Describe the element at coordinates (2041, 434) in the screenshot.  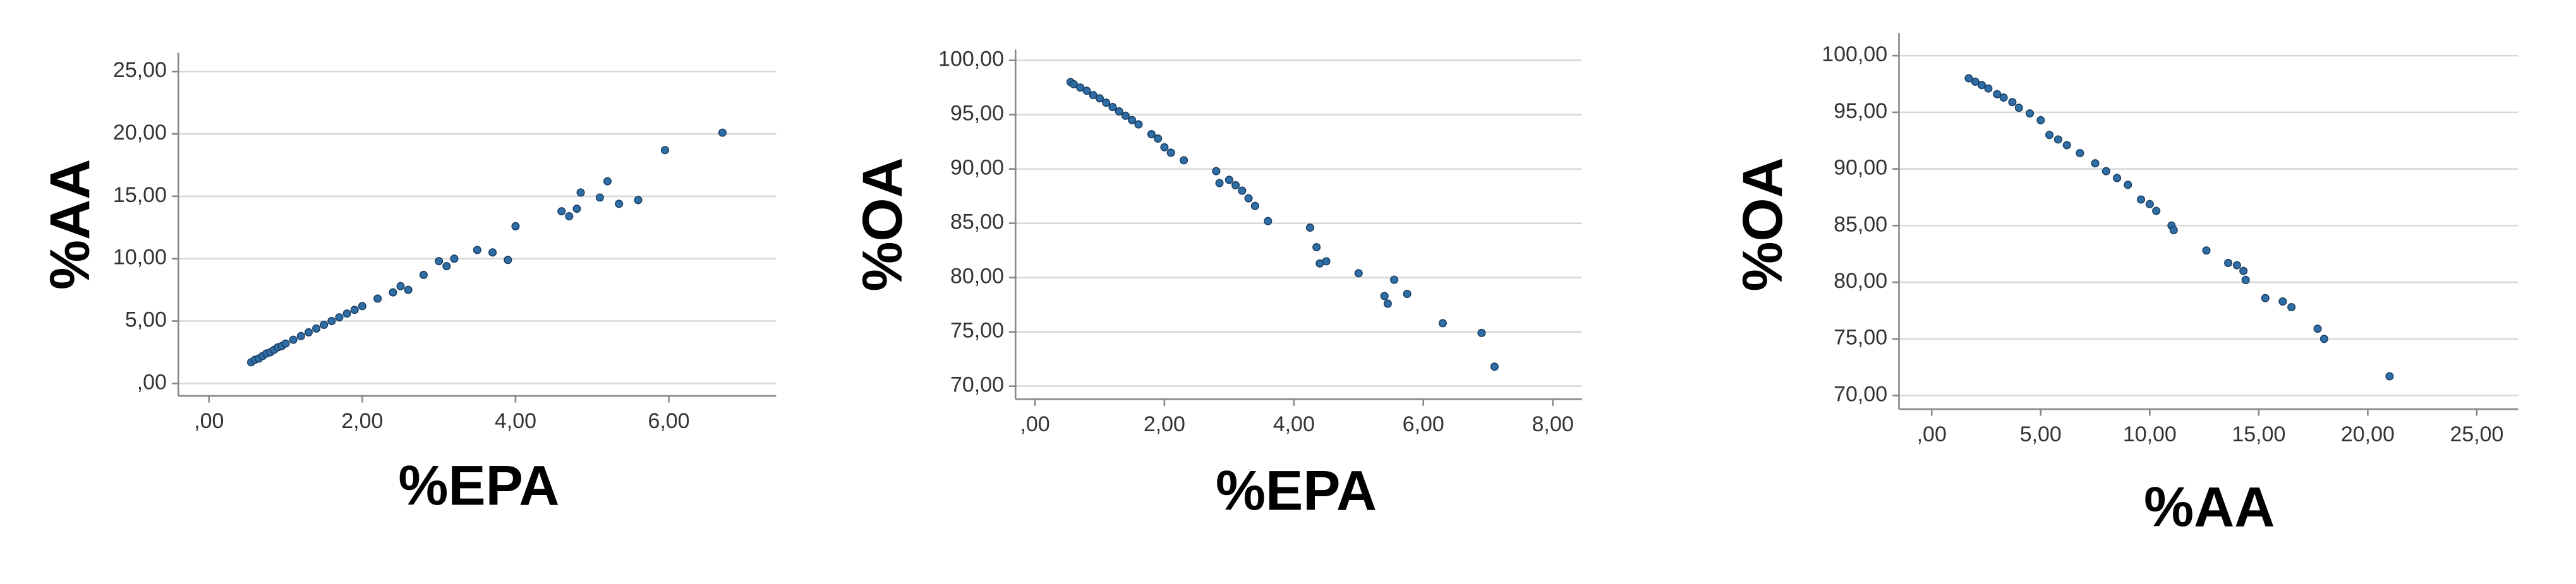
I see `x-tick-label: 5,00` at that location.